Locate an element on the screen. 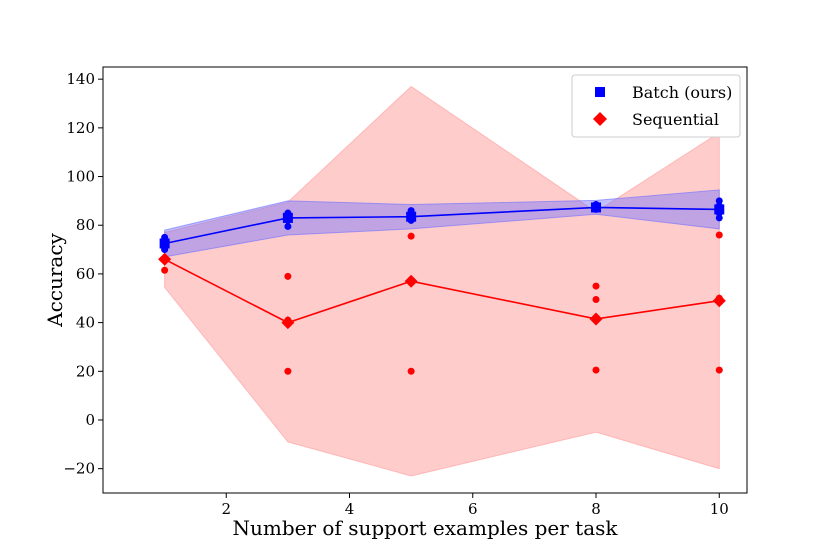 The height and width of the screenshot is (554, 830). x-tick-label: 4 is located at coordinates (350, 509).